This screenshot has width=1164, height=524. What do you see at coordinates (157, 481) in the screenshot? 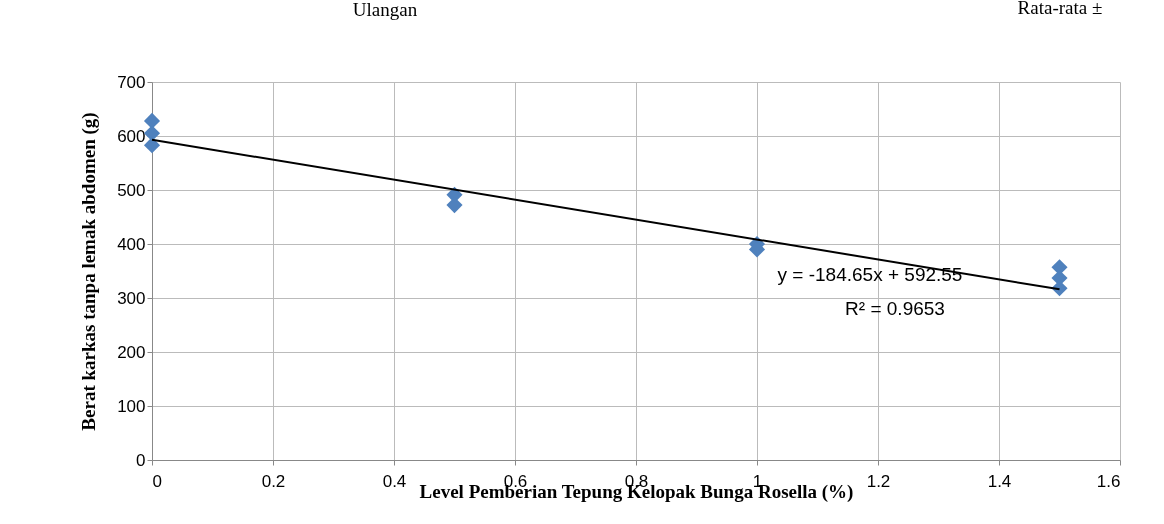
I see `x-tick-label: 0` at bounding box center [157, 481].